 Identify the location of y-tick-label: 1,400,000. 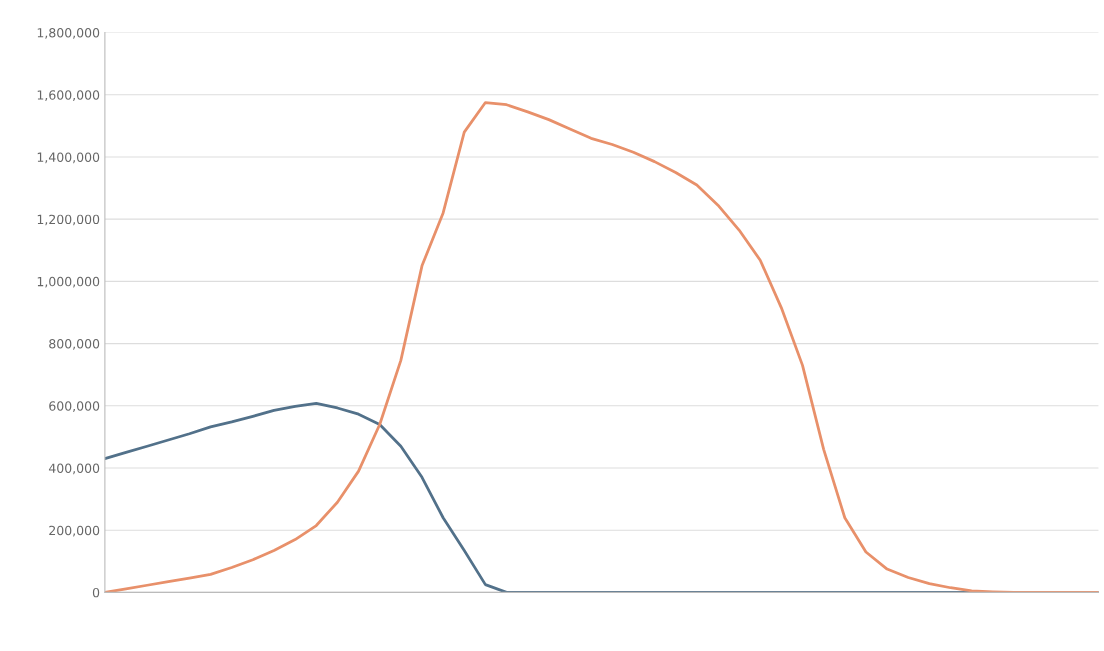
(68, 158).